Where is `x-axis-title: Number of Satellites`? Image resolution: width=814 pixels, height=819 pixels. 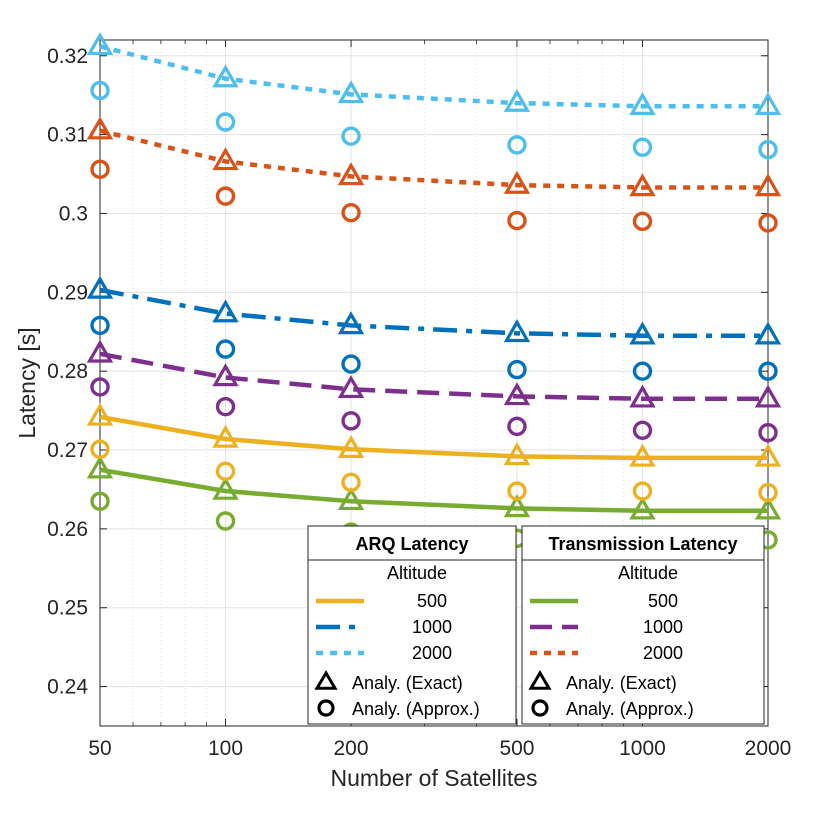 x-axis-title: Number of Satellites is located at coordinates (433, 778).